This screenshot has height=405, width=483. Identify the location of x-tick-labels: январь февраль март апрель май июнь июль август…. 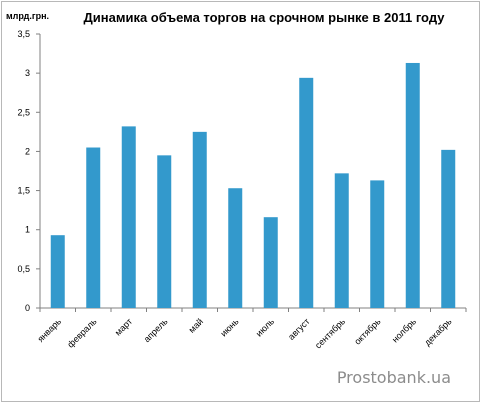
(244, 333).